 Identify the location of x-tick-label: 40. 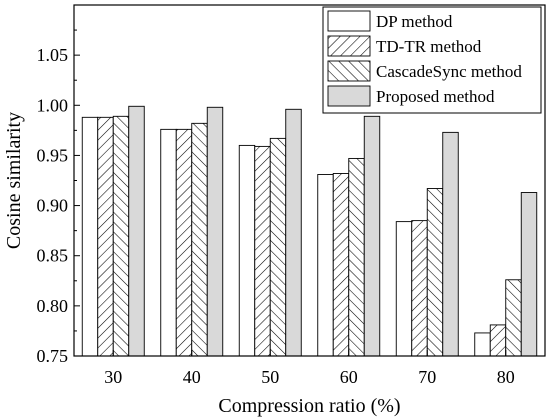
(192, 377).